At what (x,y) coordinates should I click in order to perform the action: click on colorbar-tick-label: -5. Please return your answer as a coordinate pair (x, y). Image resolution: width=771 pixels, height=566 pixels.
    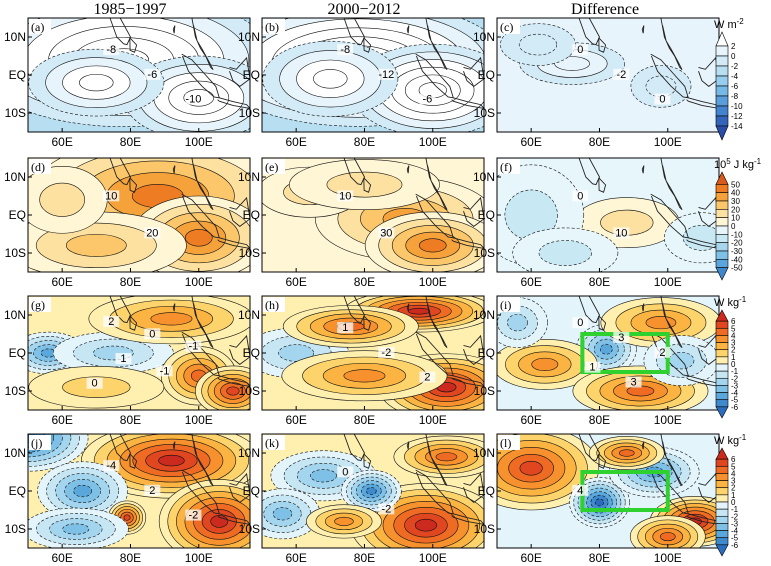
    Looking at the image, I should click on (735, 538).